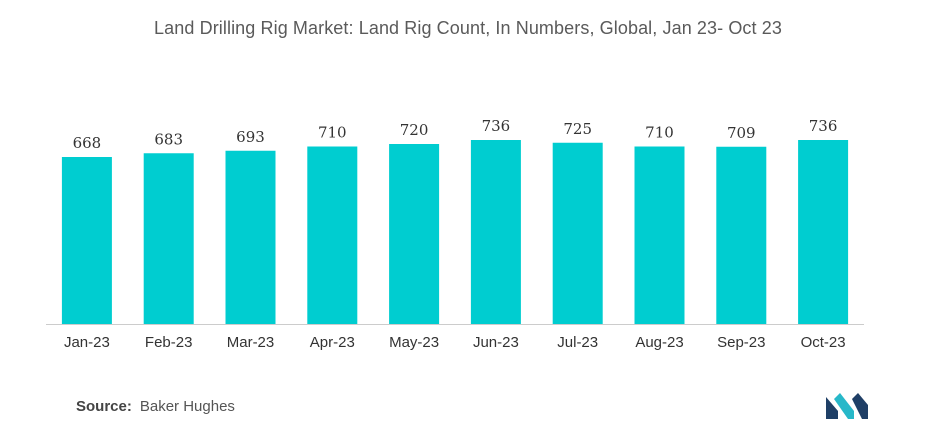 The height and width of the screenshot is (434, 936). Describe the element at coordinates (741, 342) in the screenshot. I see `x-tick-label-sep-23: Sep-23` at that location.